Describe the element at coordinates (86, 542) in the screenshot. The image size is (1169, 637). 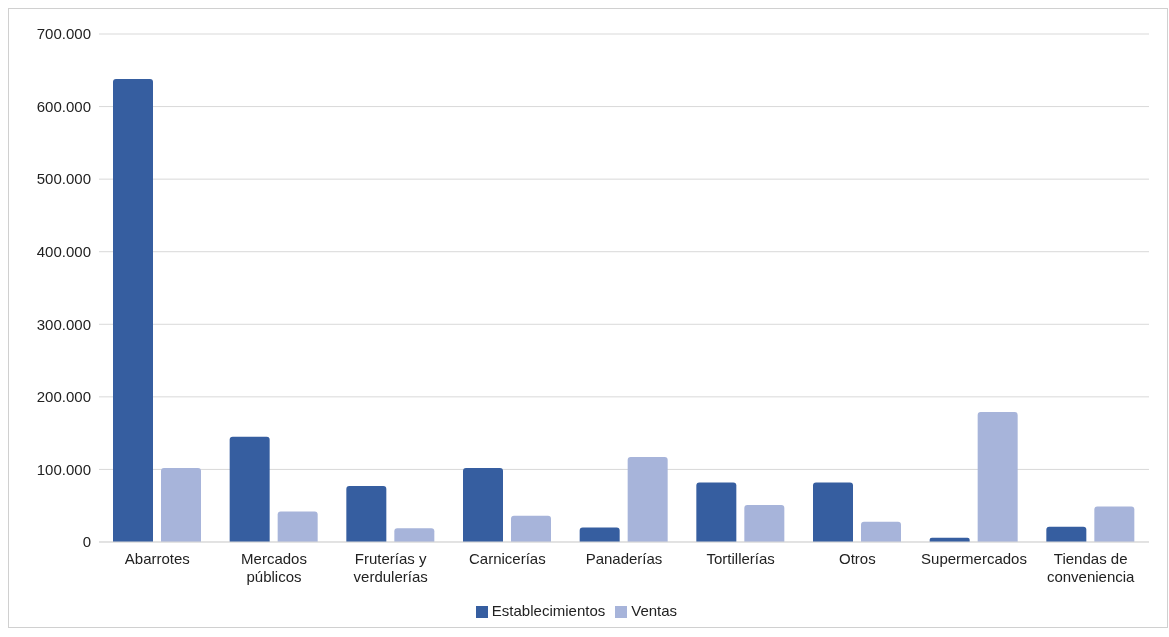
I see `y-tick-label: 0` at that location.